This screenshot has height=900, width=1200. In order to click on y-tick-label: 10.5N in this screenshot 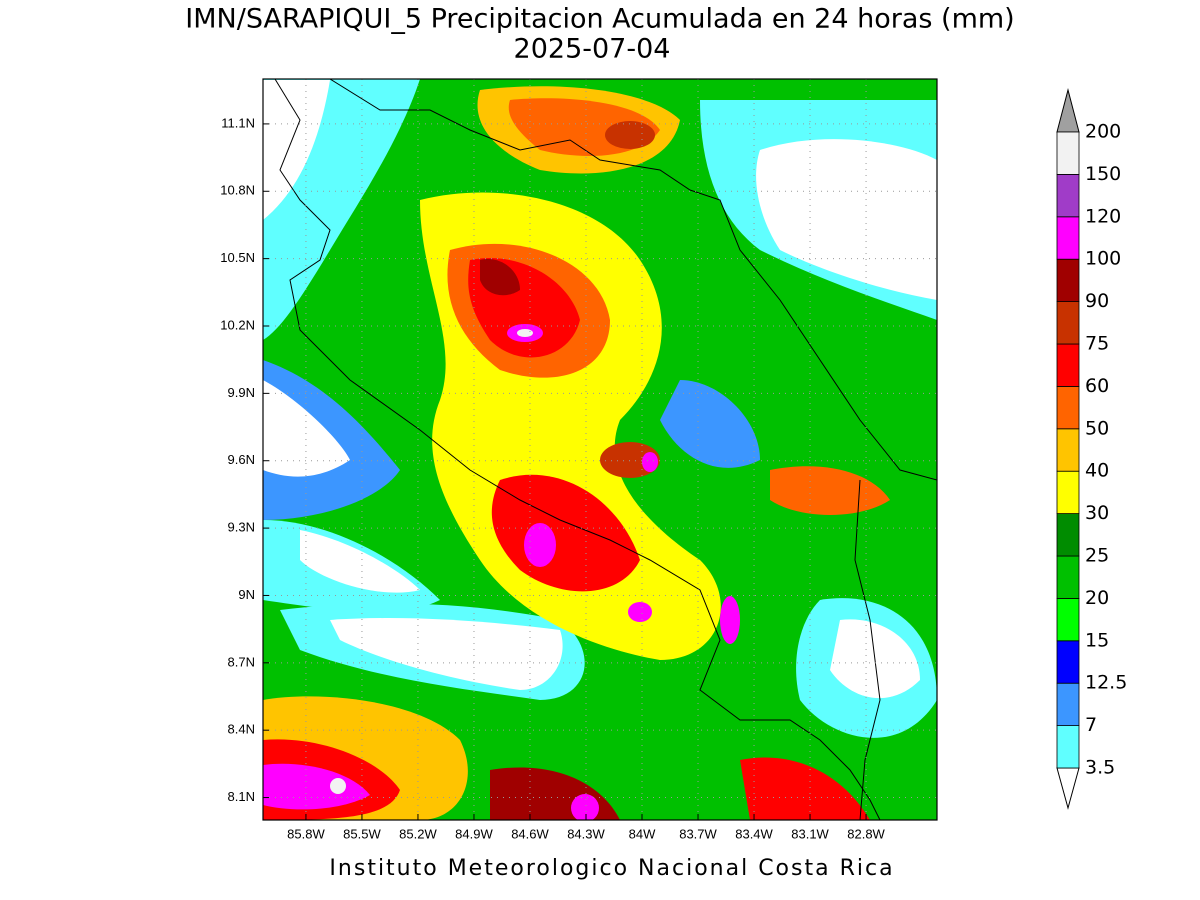, I will do `click(237, 257)`.